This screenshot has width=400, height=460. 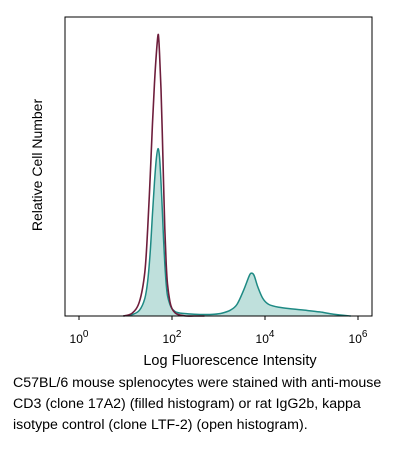 I want to click on x-axis-label: Log Fluorescence Intensity, so click(x=230, y=361).